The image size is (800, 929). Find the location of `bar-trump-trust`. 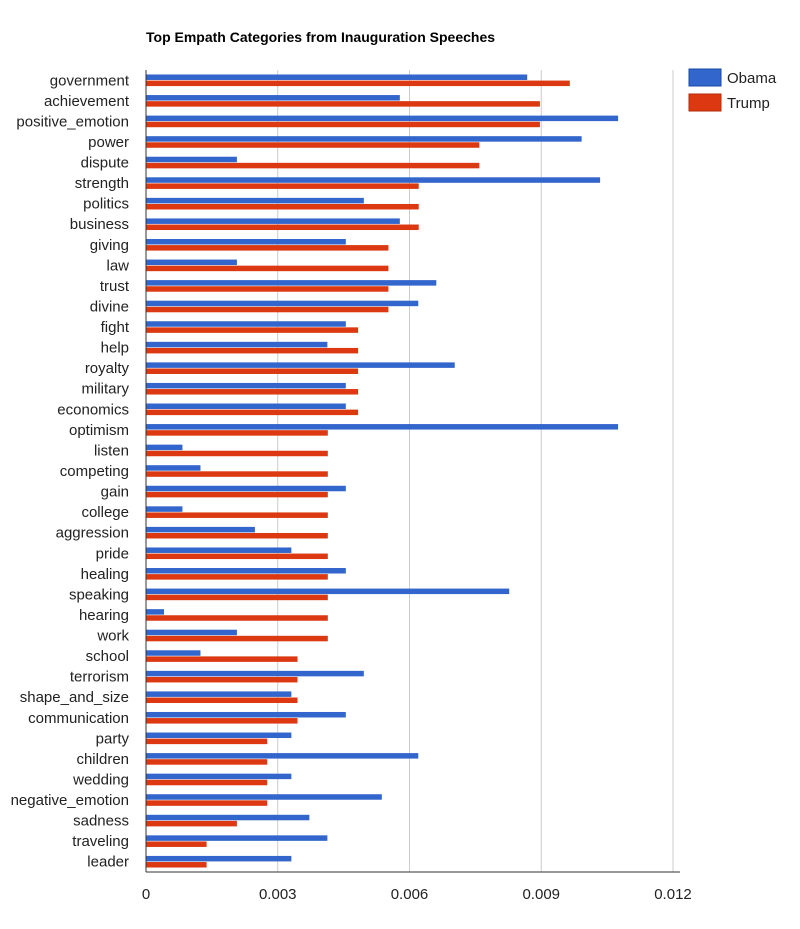

bar-trump-trust is located at coordinates (267, 289).